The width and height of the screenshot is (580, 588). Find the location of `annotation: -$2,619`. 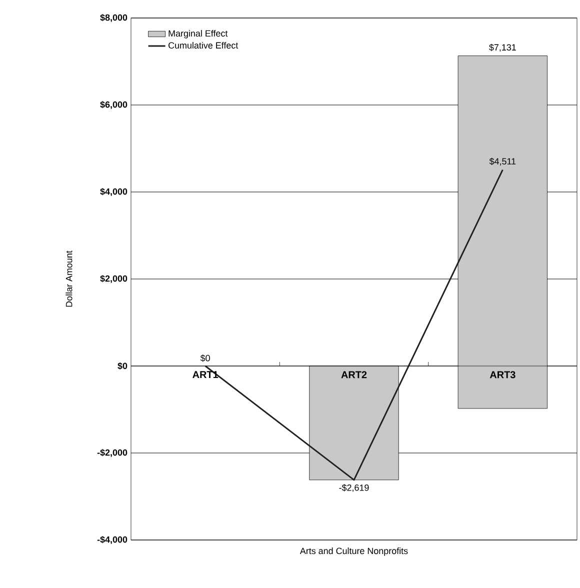

annotation: -$2,619 is located at coordinates (354, 488).